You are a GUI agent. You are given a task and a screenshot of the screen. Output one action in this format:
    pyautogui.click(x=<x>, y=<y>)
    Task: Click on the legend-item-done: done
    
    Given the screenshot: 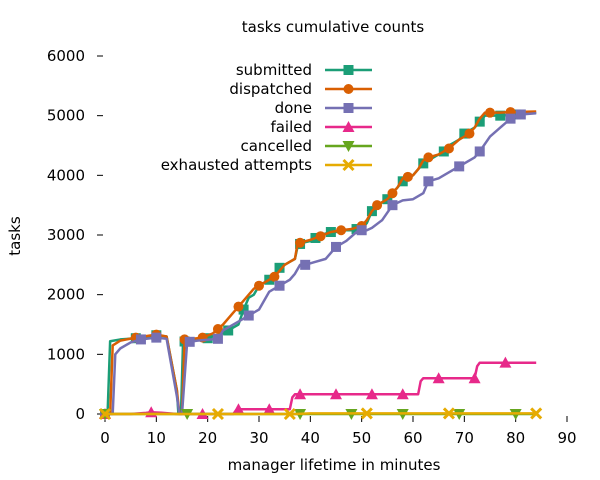 What is the action you would take?
    pyautogui.click(x=323, y=108)
    